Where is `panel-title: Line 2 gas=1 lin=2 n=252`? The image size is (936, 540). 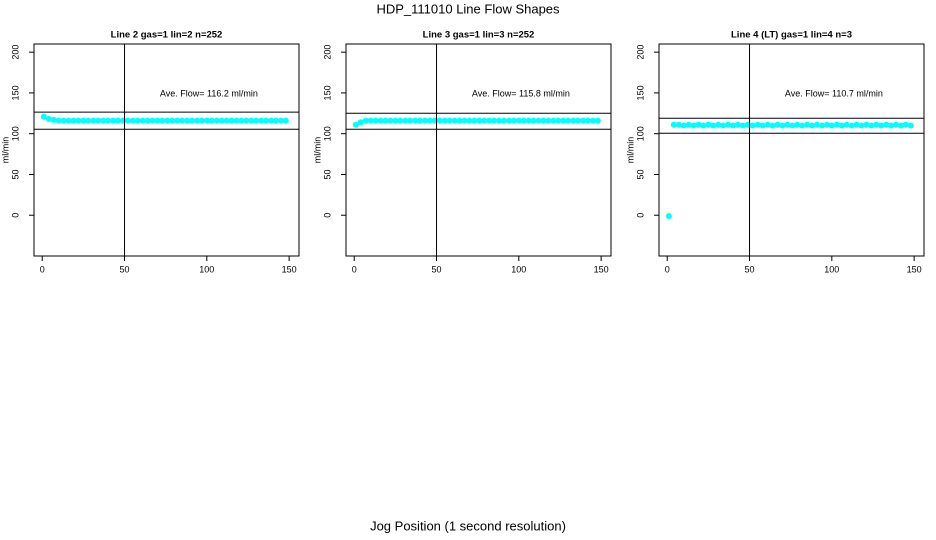
panel-title: Line 2 gas=1 lin=2 n=252 is located at coordinates (167, 35).